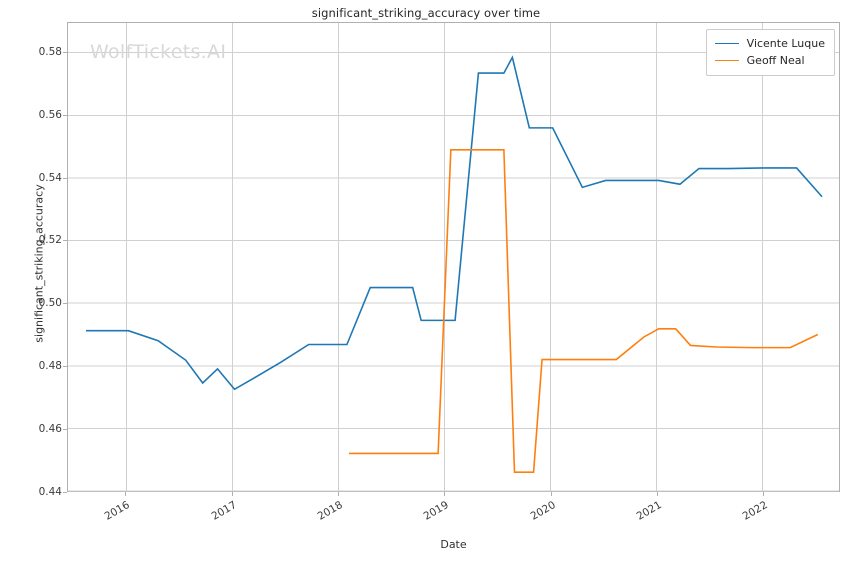  What do you see at coordinates (50, 492) in the screenshot?
I see `y-tick-label: 0.44` at bounding box center [50, 492].